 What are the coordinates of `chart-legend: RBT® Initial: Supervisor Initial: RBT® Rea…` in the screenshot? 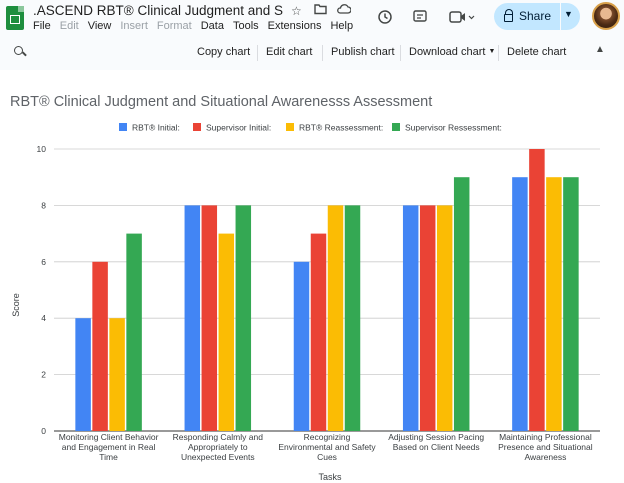 It's located at (310, 128).